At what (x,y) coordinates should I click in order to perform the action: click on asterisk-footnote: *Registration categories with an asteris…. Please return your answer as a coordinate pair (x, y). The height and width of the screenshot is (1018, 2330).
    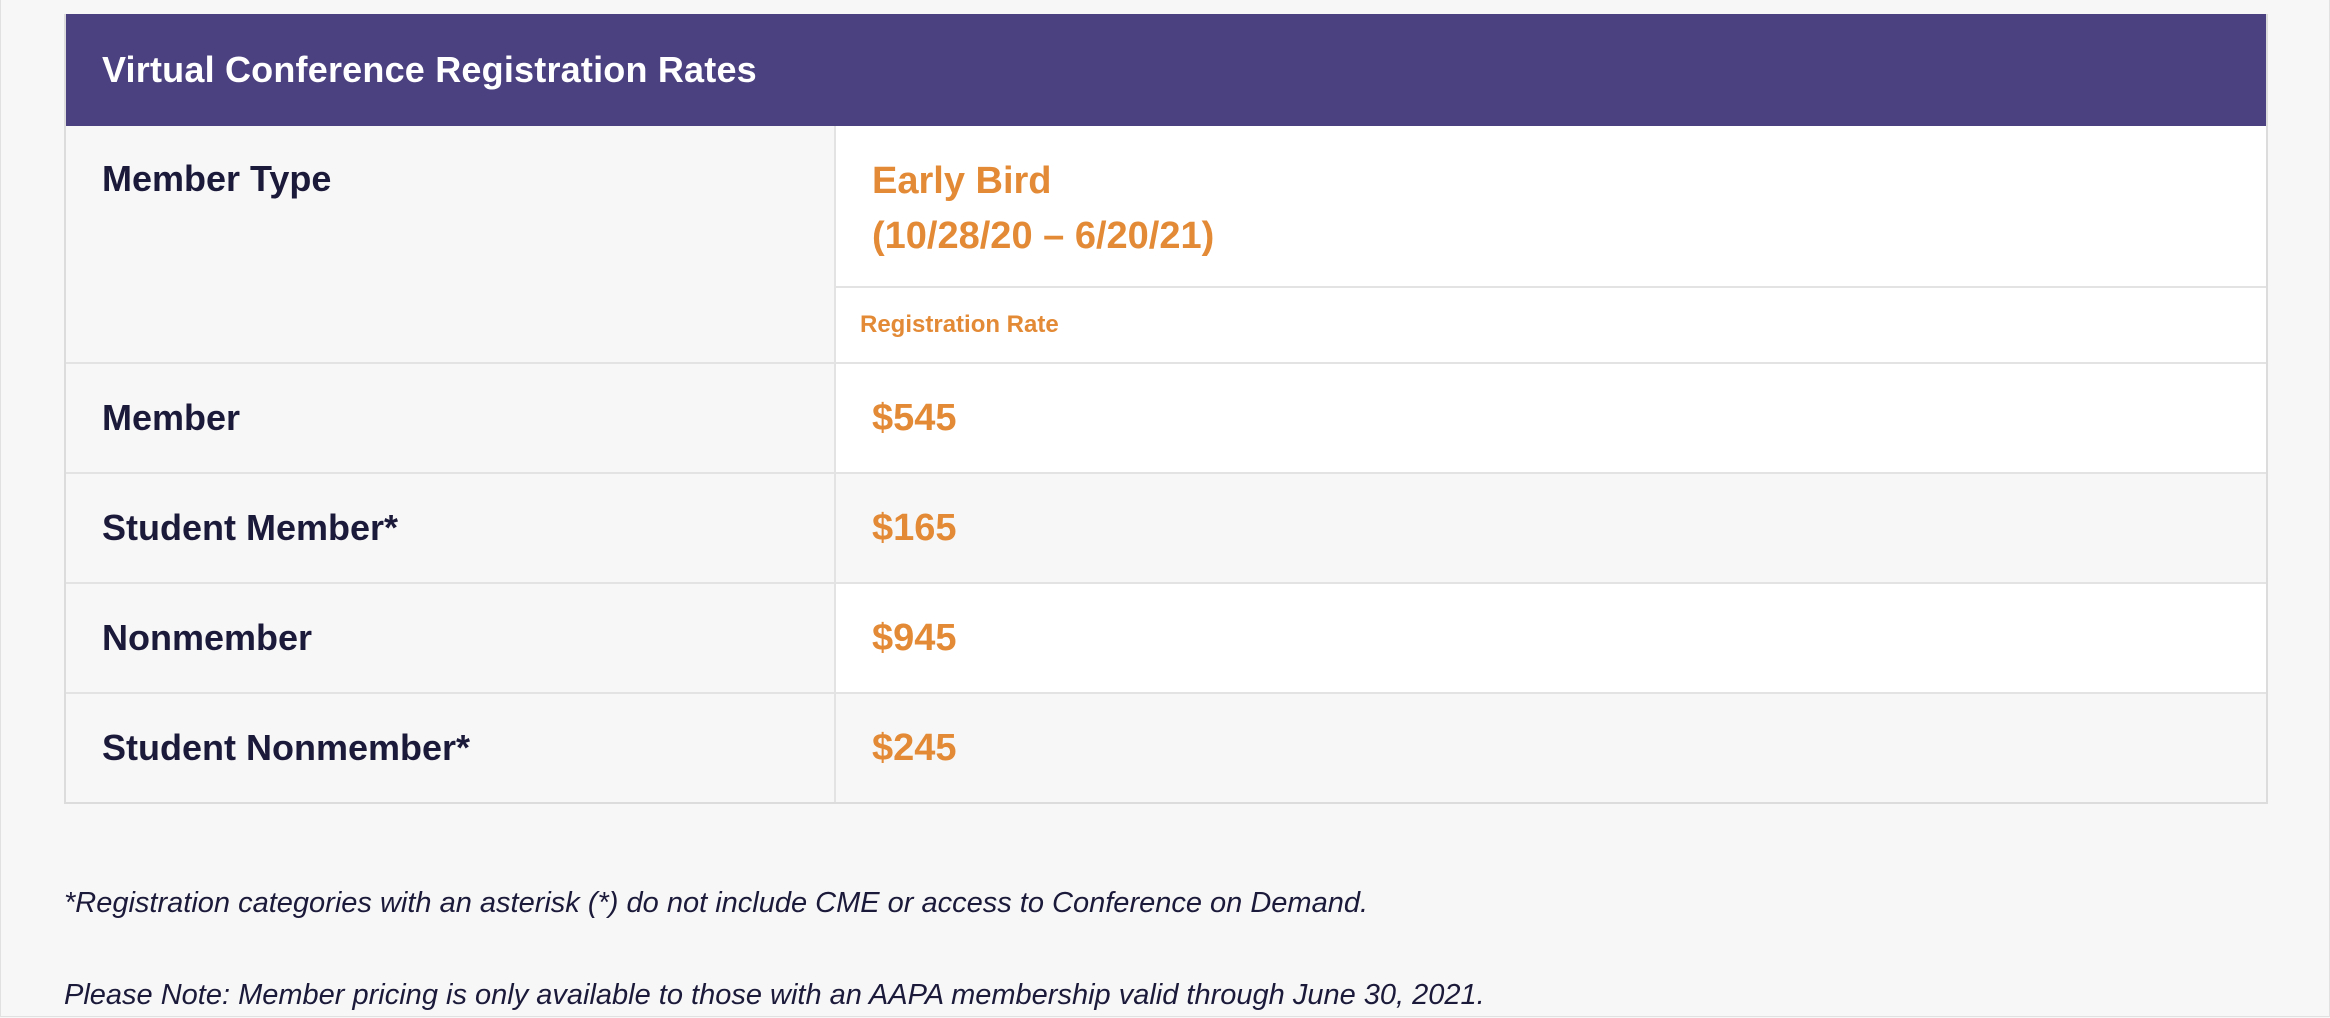
    Looking at the image, I should click on (716, 903).